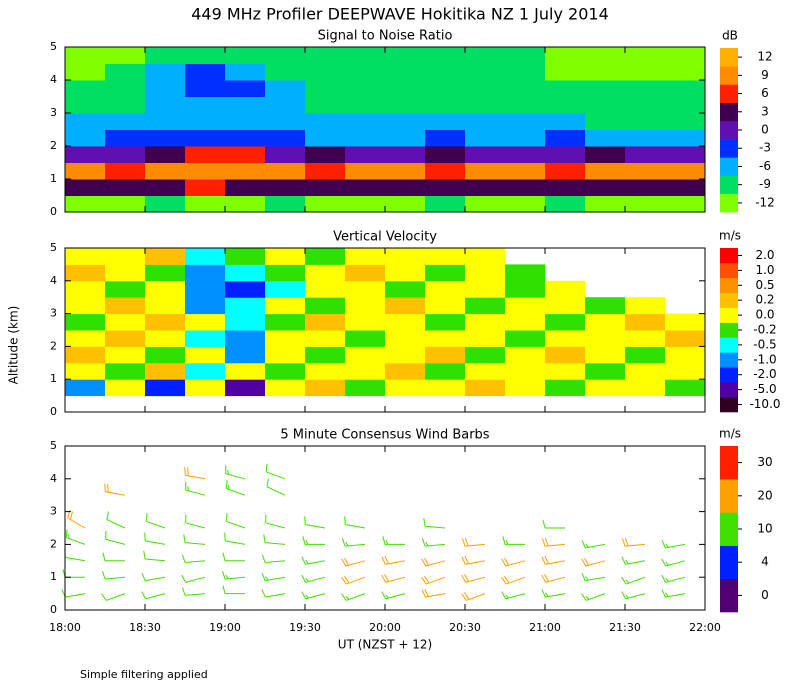  What do you see at coordinates (385, 645) in the screenshot?
I see `x-axis-label: UT (NZST + 12)` at bounding box center [385, 645].